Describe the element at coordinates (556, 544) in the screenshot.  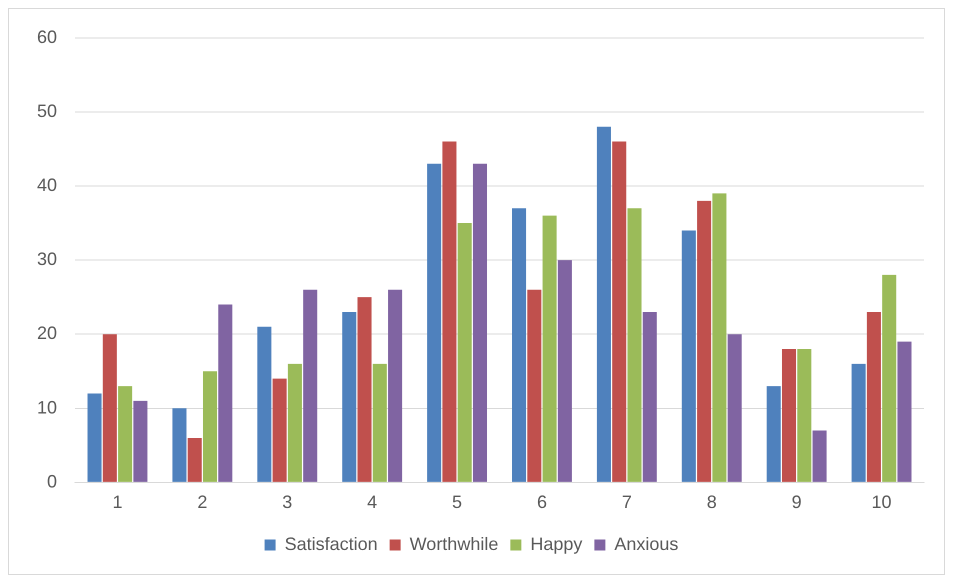
I see `legend-label: Happy` at that location.